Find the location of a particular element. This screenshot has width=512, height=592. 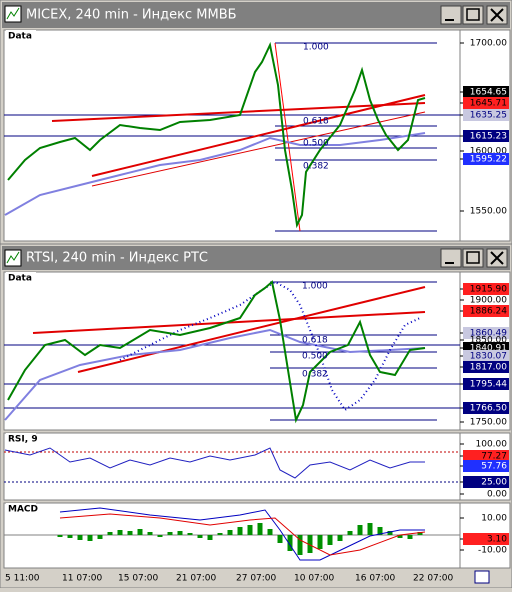

axis-label: 77.27 is located at coordinates (494, 457).